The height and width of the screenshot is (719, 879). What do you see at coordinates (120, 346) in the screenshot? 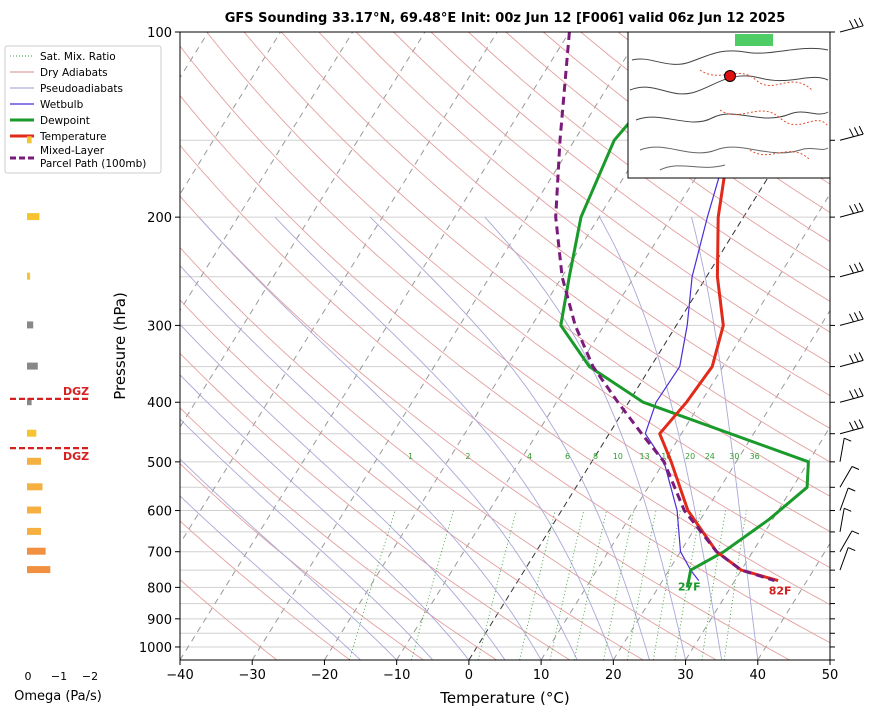
I see `y-axis-label: Pressure (hPa)` at bounding box center [120, 346].